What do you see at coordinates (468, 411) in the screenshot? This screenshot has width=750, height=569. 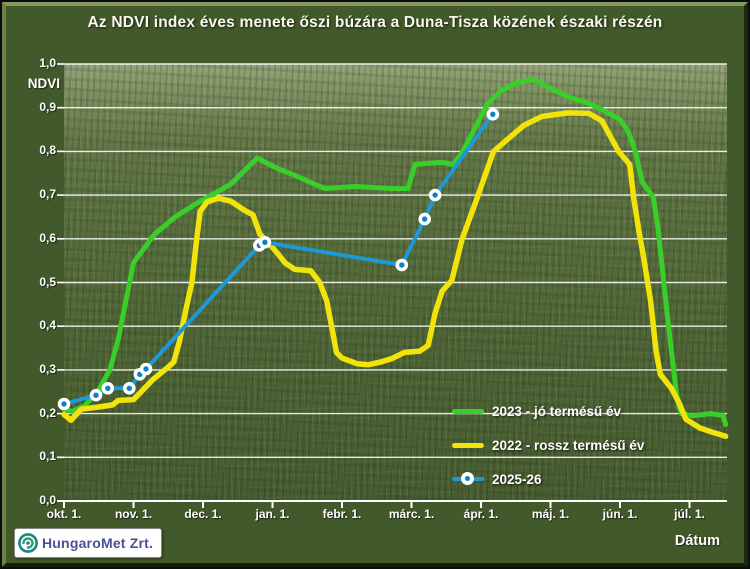 I see `legend-line-green-icon` at bounding box center [468, 411].